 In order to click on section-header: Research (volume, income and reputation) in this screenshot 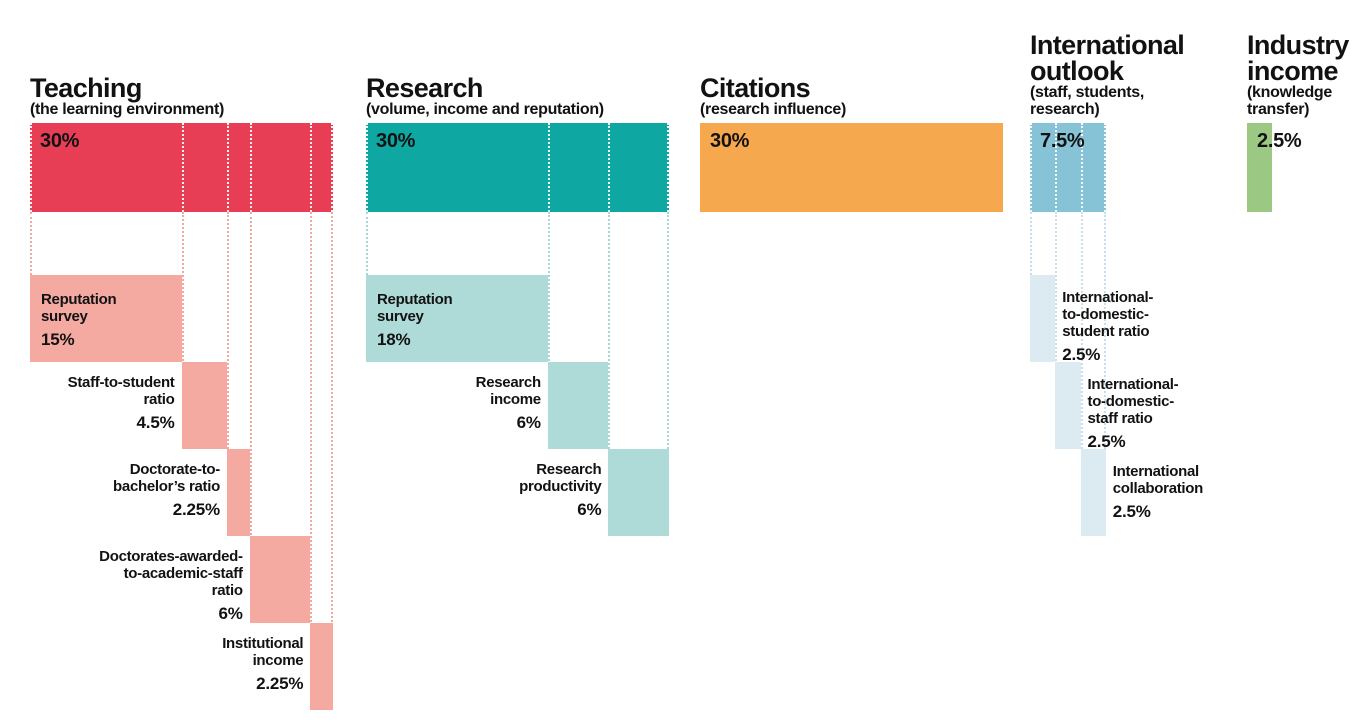, I will do `click(485, 96)`.